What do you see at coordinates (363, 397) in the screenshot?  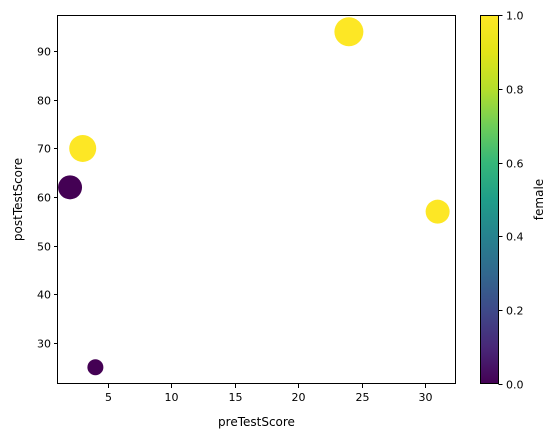 I see `x-tick-label: 25` at bounding box center [363, 397].